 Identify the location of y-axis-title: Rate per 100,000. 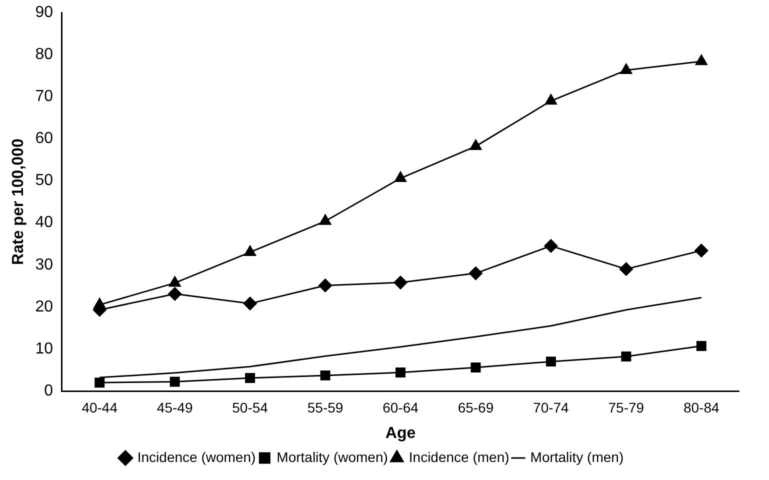
(19, 201).